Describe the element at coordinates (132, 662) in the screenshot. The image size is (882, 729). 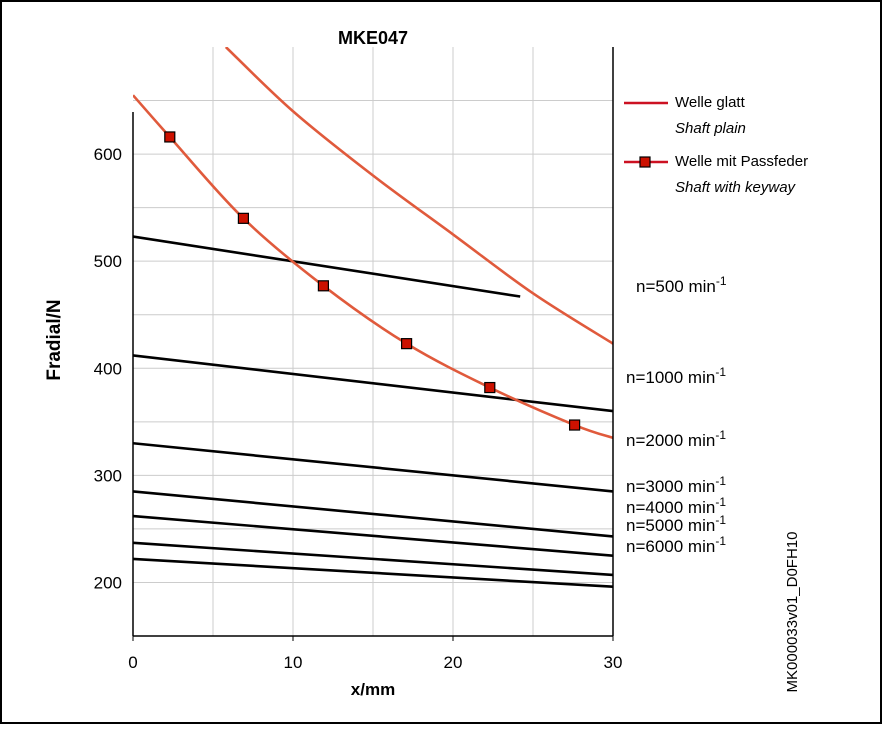
I see `x-tick-label: 0` at that location.